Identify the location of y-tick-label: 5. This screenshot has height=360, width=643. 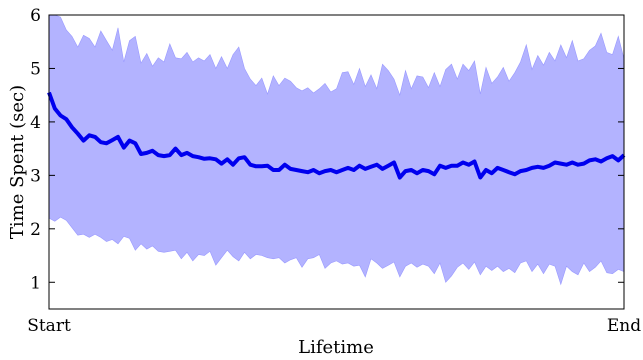
(35, 69).